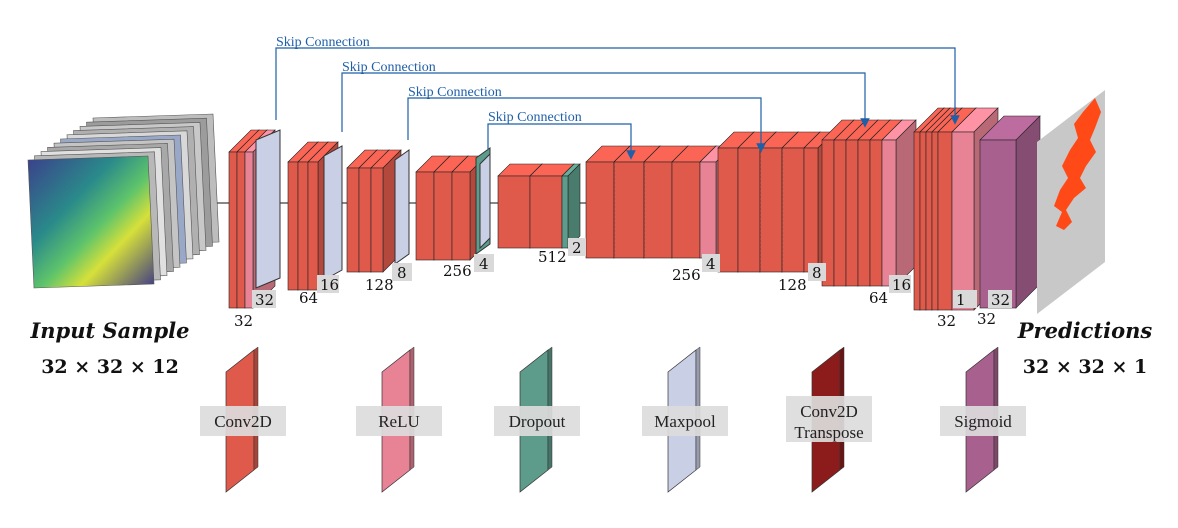 The width and height of the screenshot is (1178, 528). I want to click on layer-sigmoid, so click(1010, 212).